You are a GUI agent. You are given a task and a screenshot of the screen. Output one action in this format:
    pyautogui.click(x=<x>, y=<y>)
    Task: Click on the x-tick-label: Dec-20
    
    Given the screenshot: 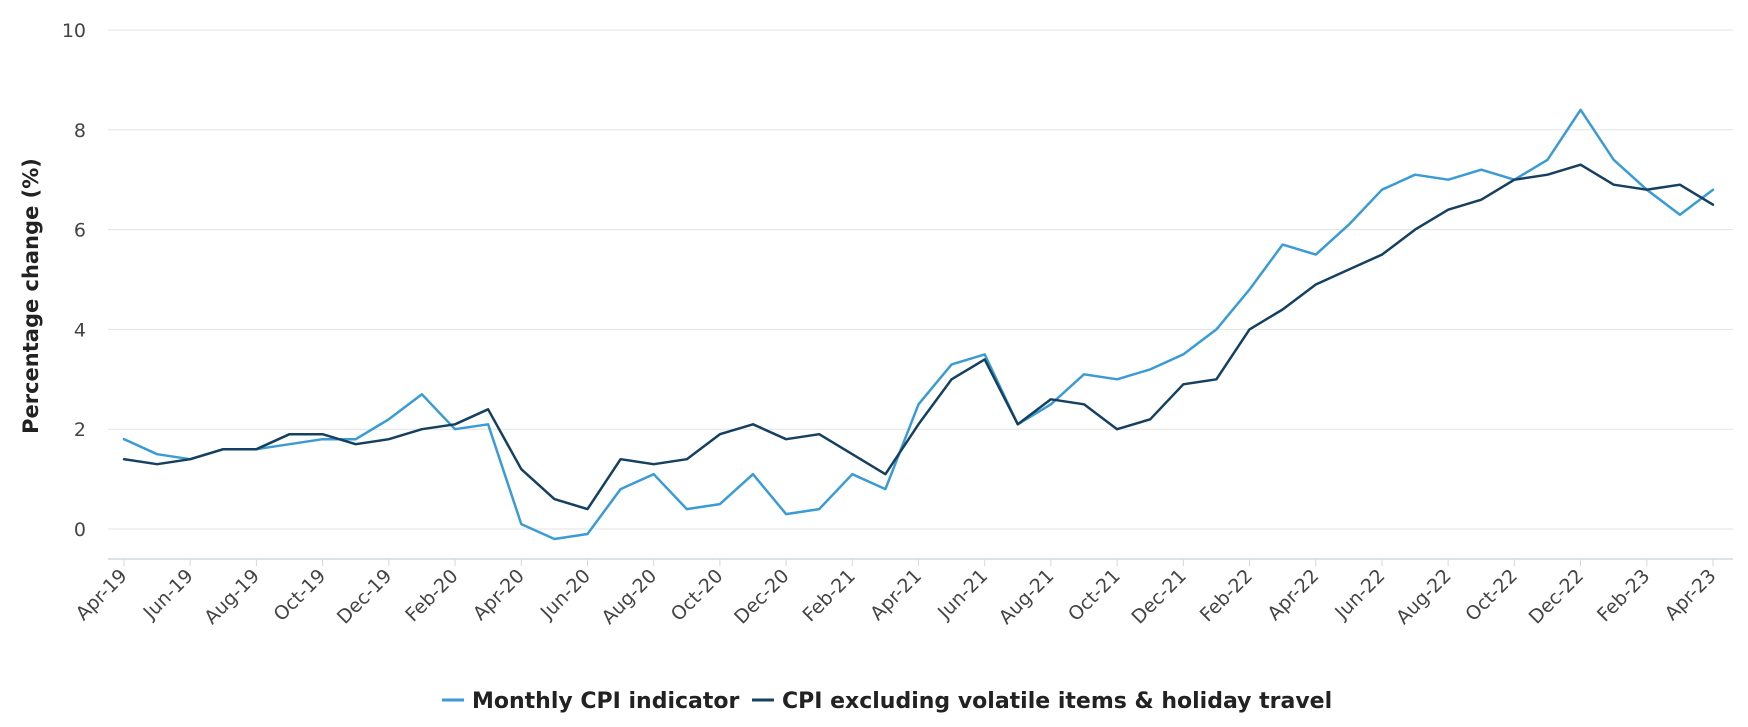 What is the action you would take?
    pyautogui.click(x=762, y=597)
    